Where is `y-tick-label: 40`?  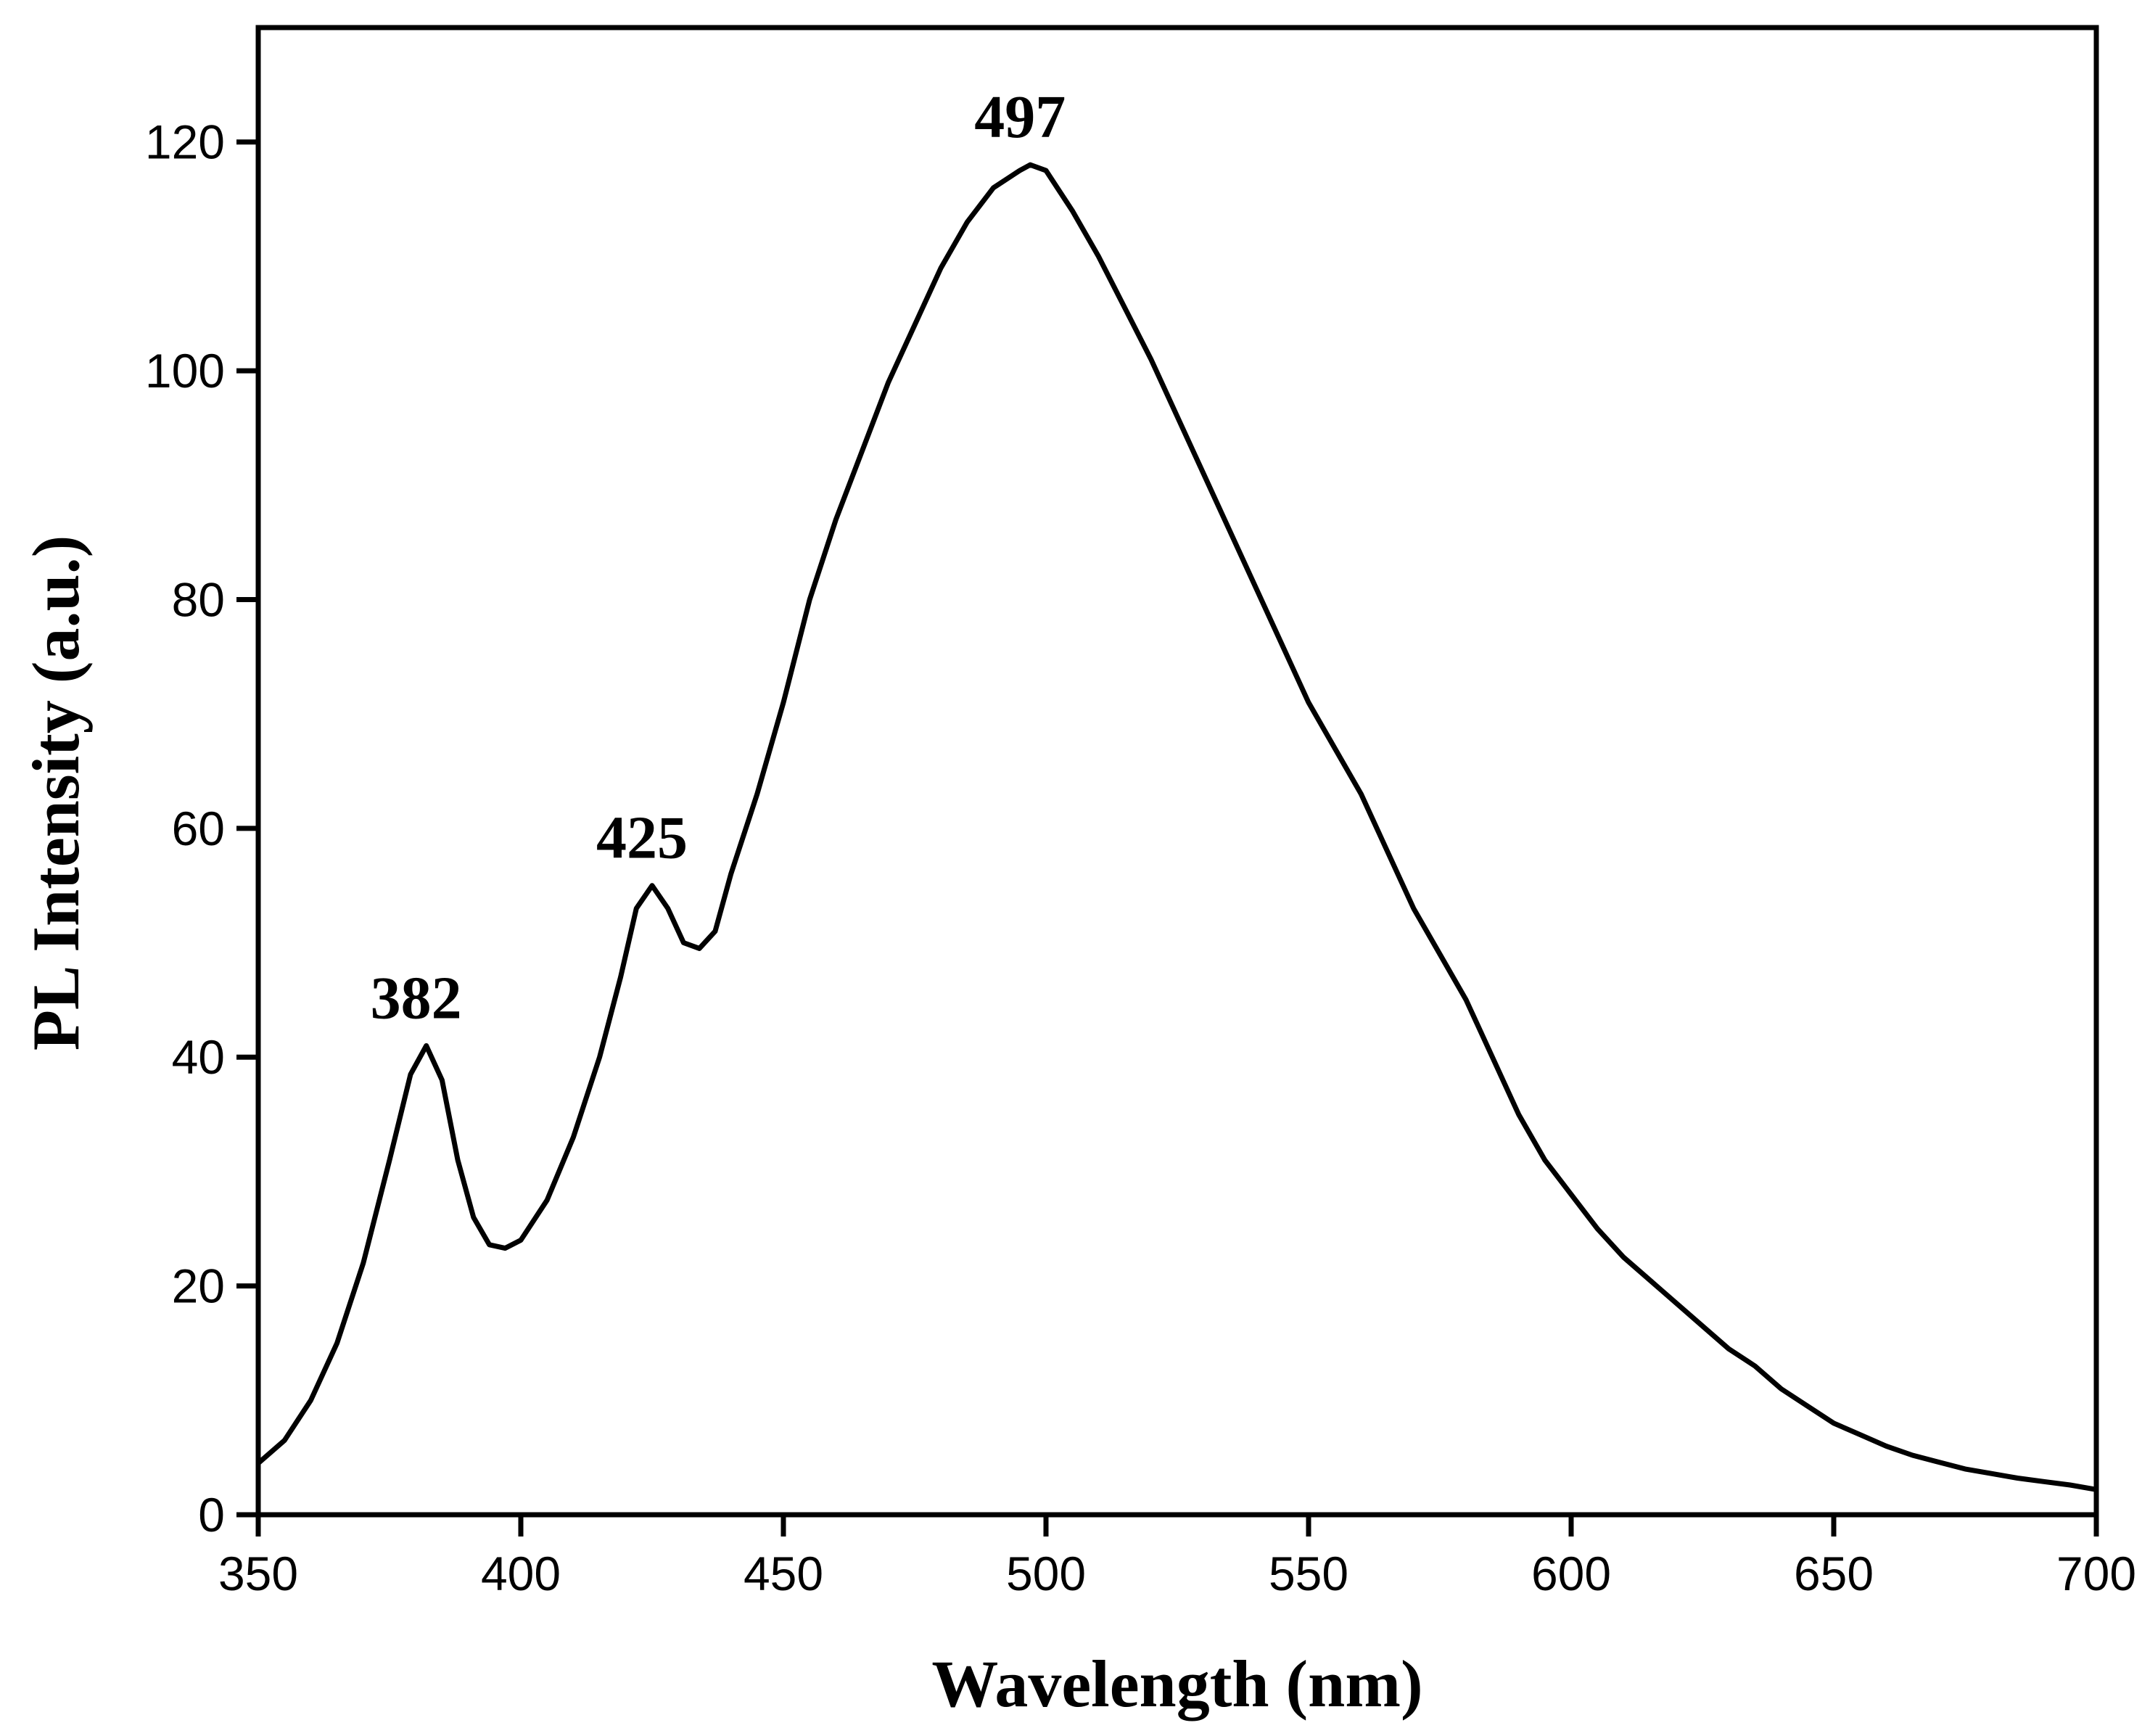 y-tick-label: 40 is located at coordinates (198, 1057).